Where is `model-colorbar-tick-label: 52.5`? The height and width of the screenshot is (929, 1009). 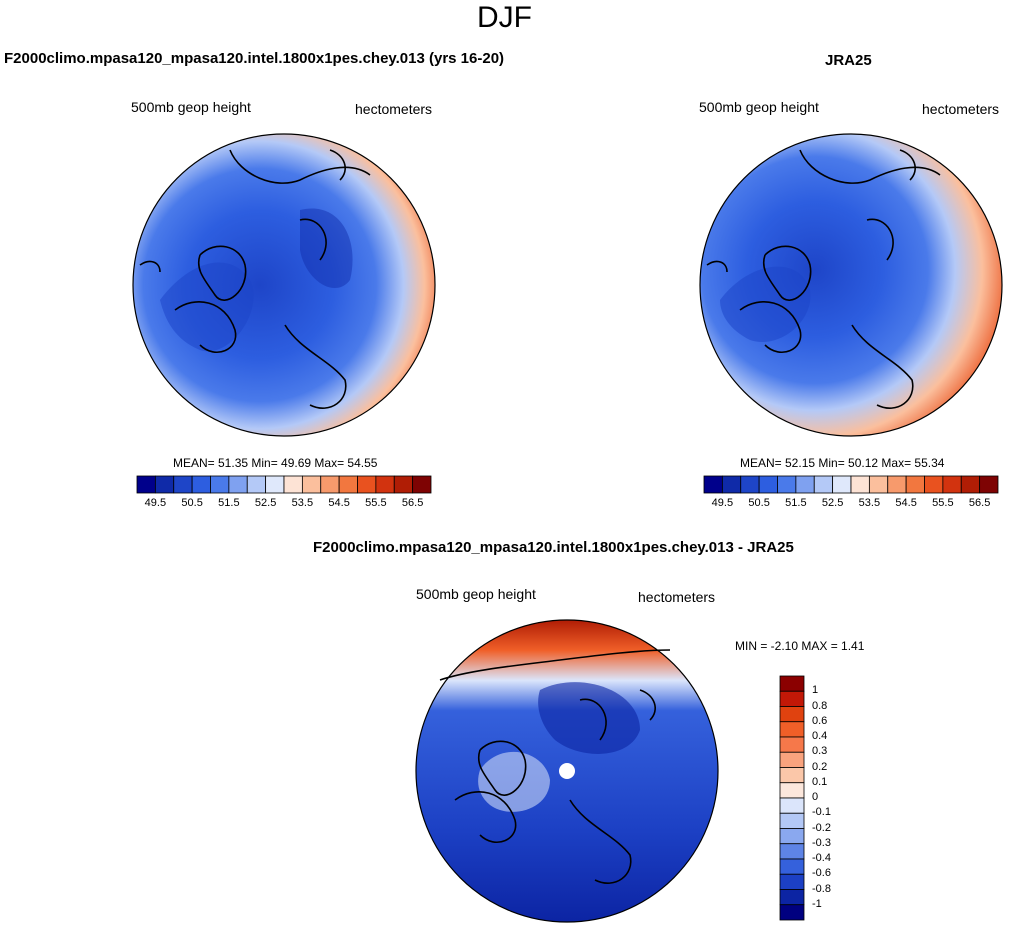 model-colorbar-tick-label: 52.5 is located at coordinates (265, 503).